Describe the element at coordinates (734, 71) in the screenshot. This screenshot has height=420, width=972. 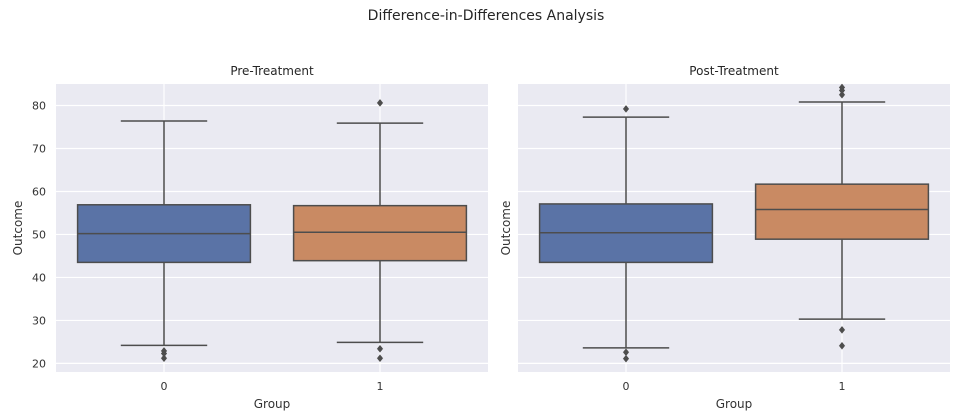
I see `panel-title: Post-Treatment` at that location.